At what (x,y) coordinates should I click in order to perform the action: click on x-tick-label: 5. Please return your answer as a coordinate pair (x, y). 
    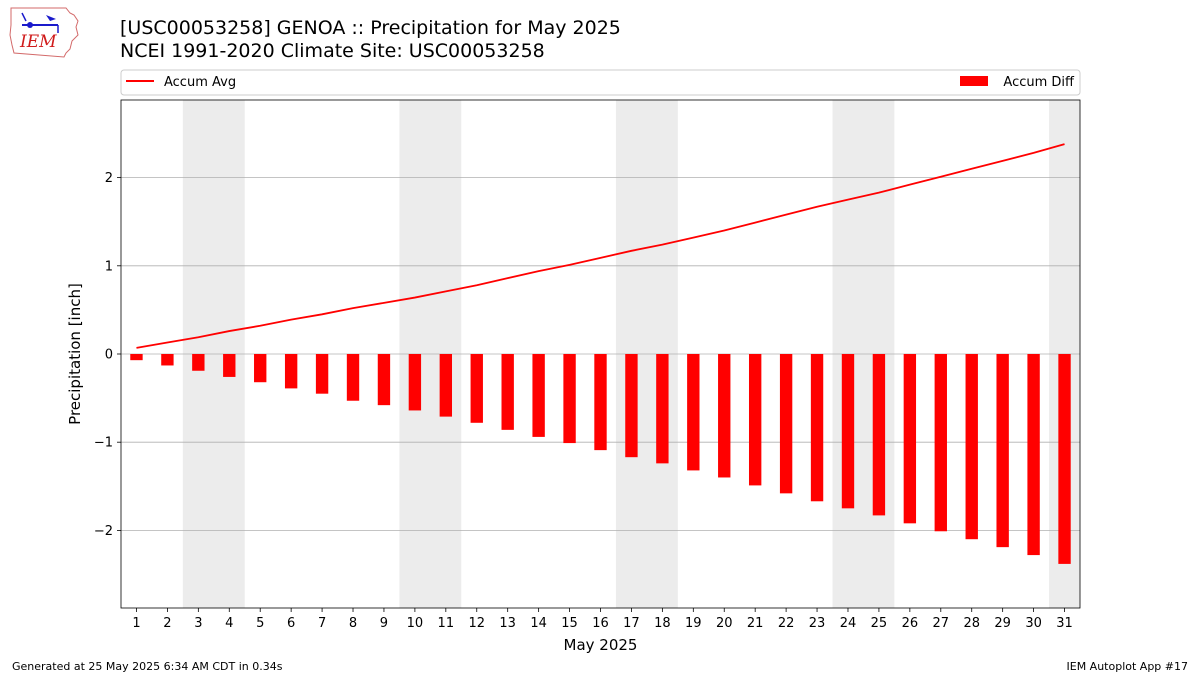
    Looking at the image, I should click on (260, 623).